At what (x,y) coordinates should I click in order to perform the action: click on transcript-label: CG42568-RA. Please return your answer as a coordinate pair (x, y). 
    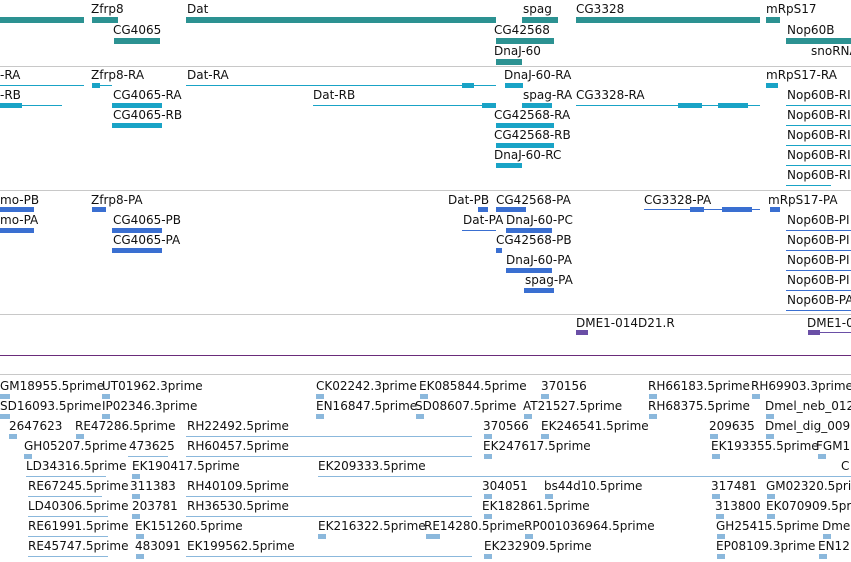
    Looking at the image, I should click on (532, 115).